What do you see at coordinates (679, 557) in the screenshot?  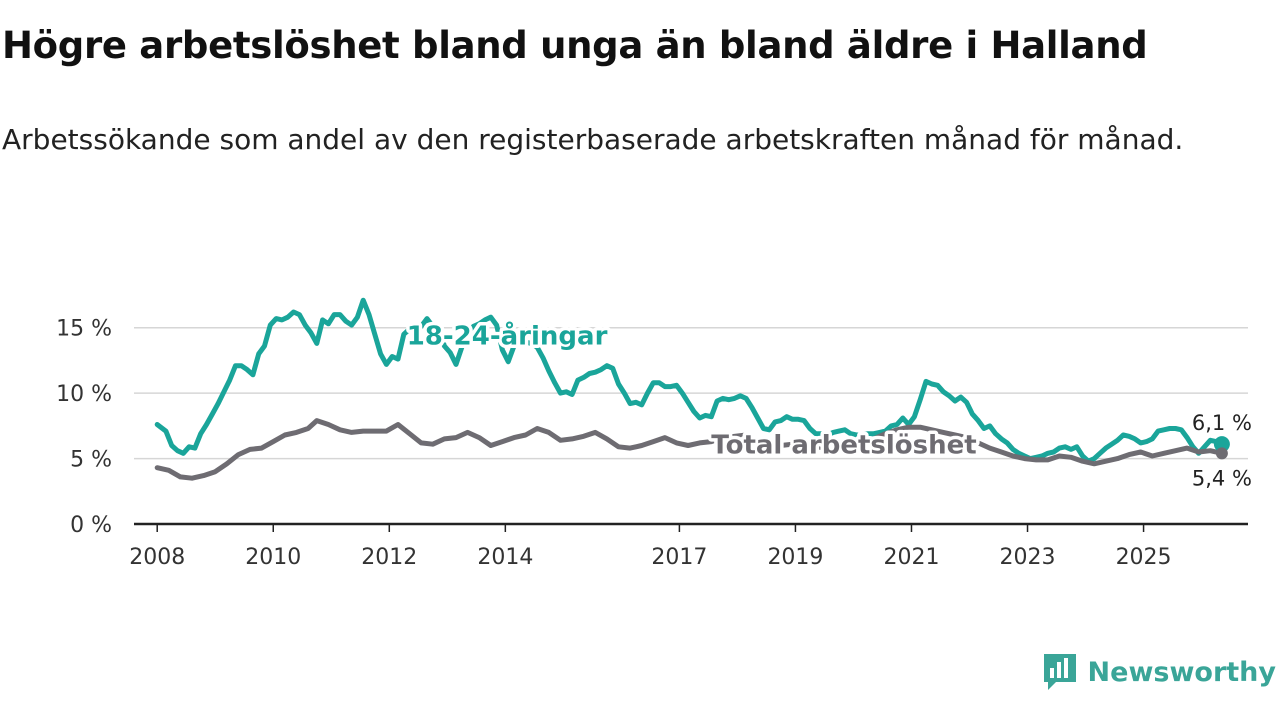 I see `x-tick-label: 2017` at bounding box center [679, 557].